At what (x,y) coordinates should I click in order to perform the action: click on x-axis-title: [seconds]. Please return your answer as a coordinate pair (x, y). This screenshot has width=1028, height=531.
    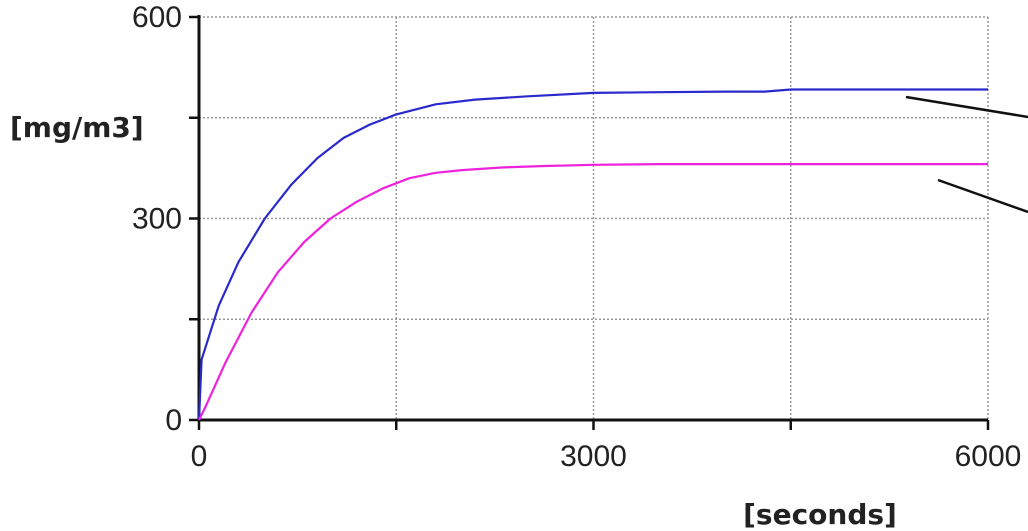
    Looking at the image, I should click on (820, 514).